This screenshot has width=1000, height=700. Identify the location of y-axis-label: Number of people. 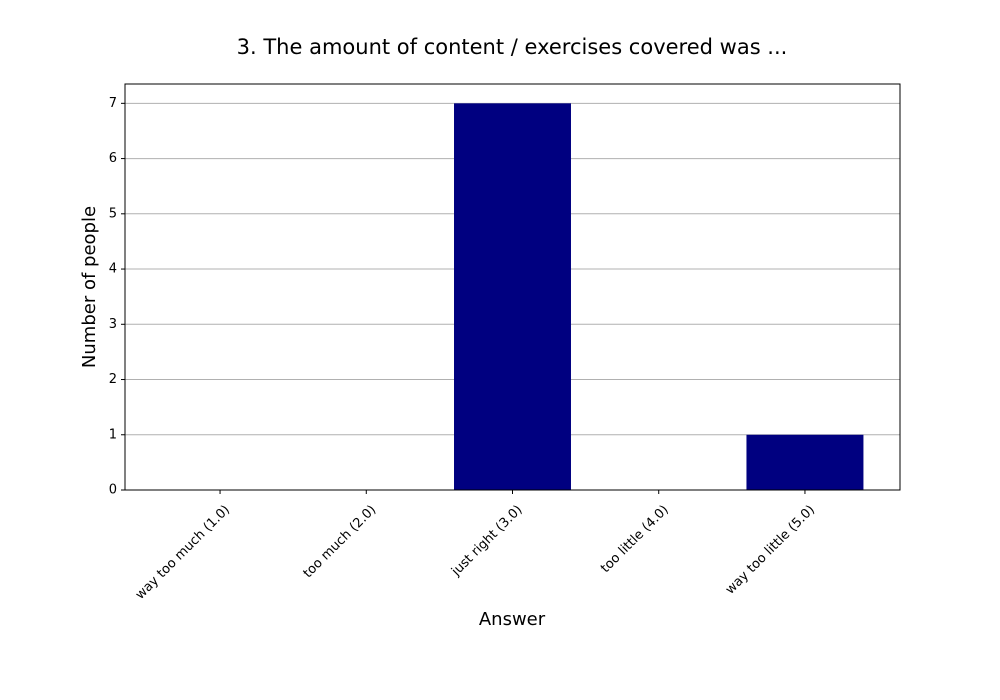
(89, 287).